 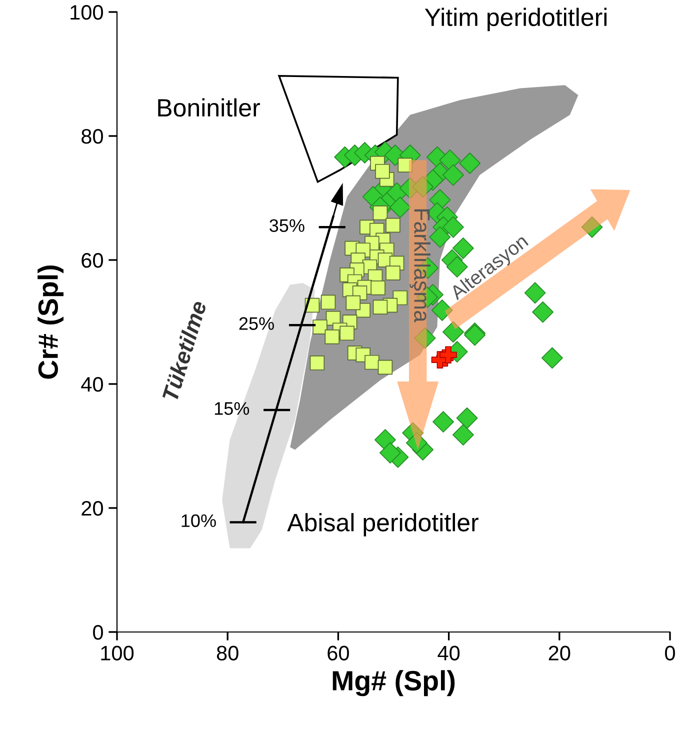 I want to click on y-tick-label: 60, so click(x=92, y=260).